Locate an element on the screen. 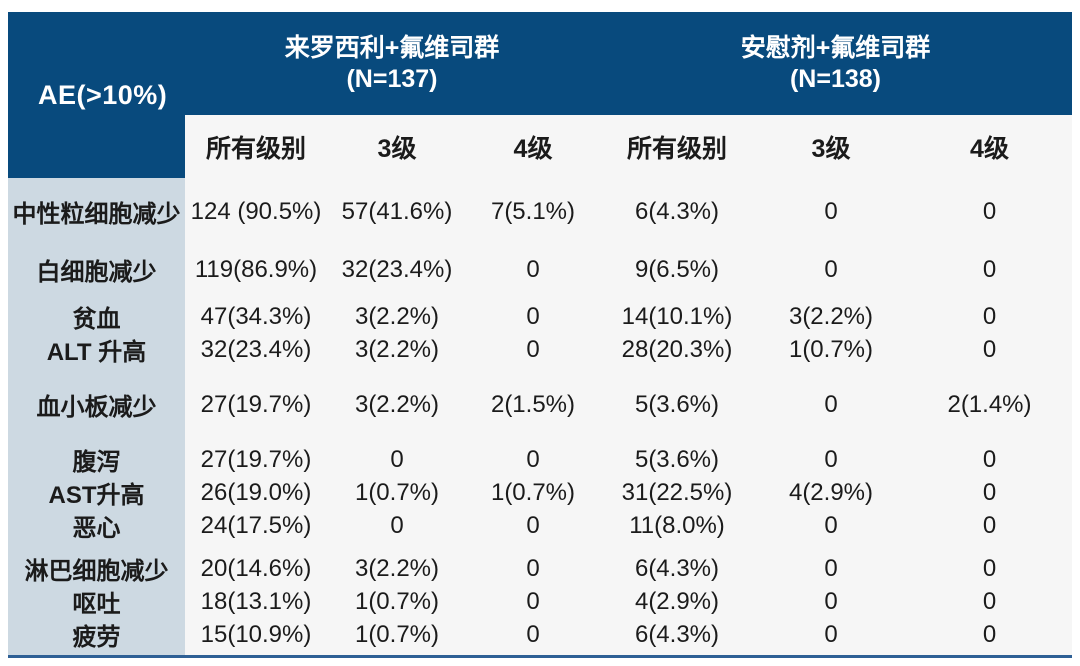  group-header-placebo: 安慰剂+氟维司群 (N=138) is located at coordinates (835, 63).